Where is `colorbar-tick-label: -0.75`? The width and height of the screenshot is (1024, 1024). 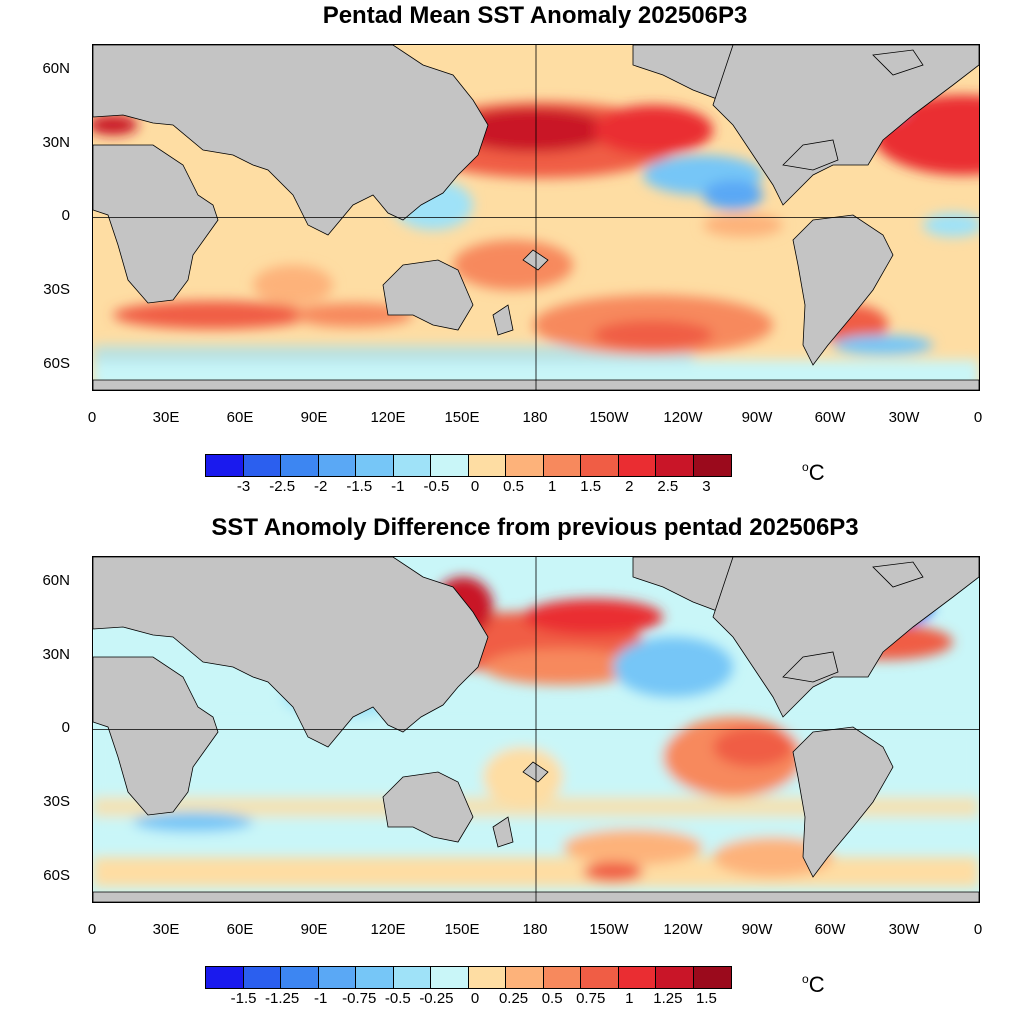 colorbar-tick-label: -0.75 is located at coordinates (359, 998).